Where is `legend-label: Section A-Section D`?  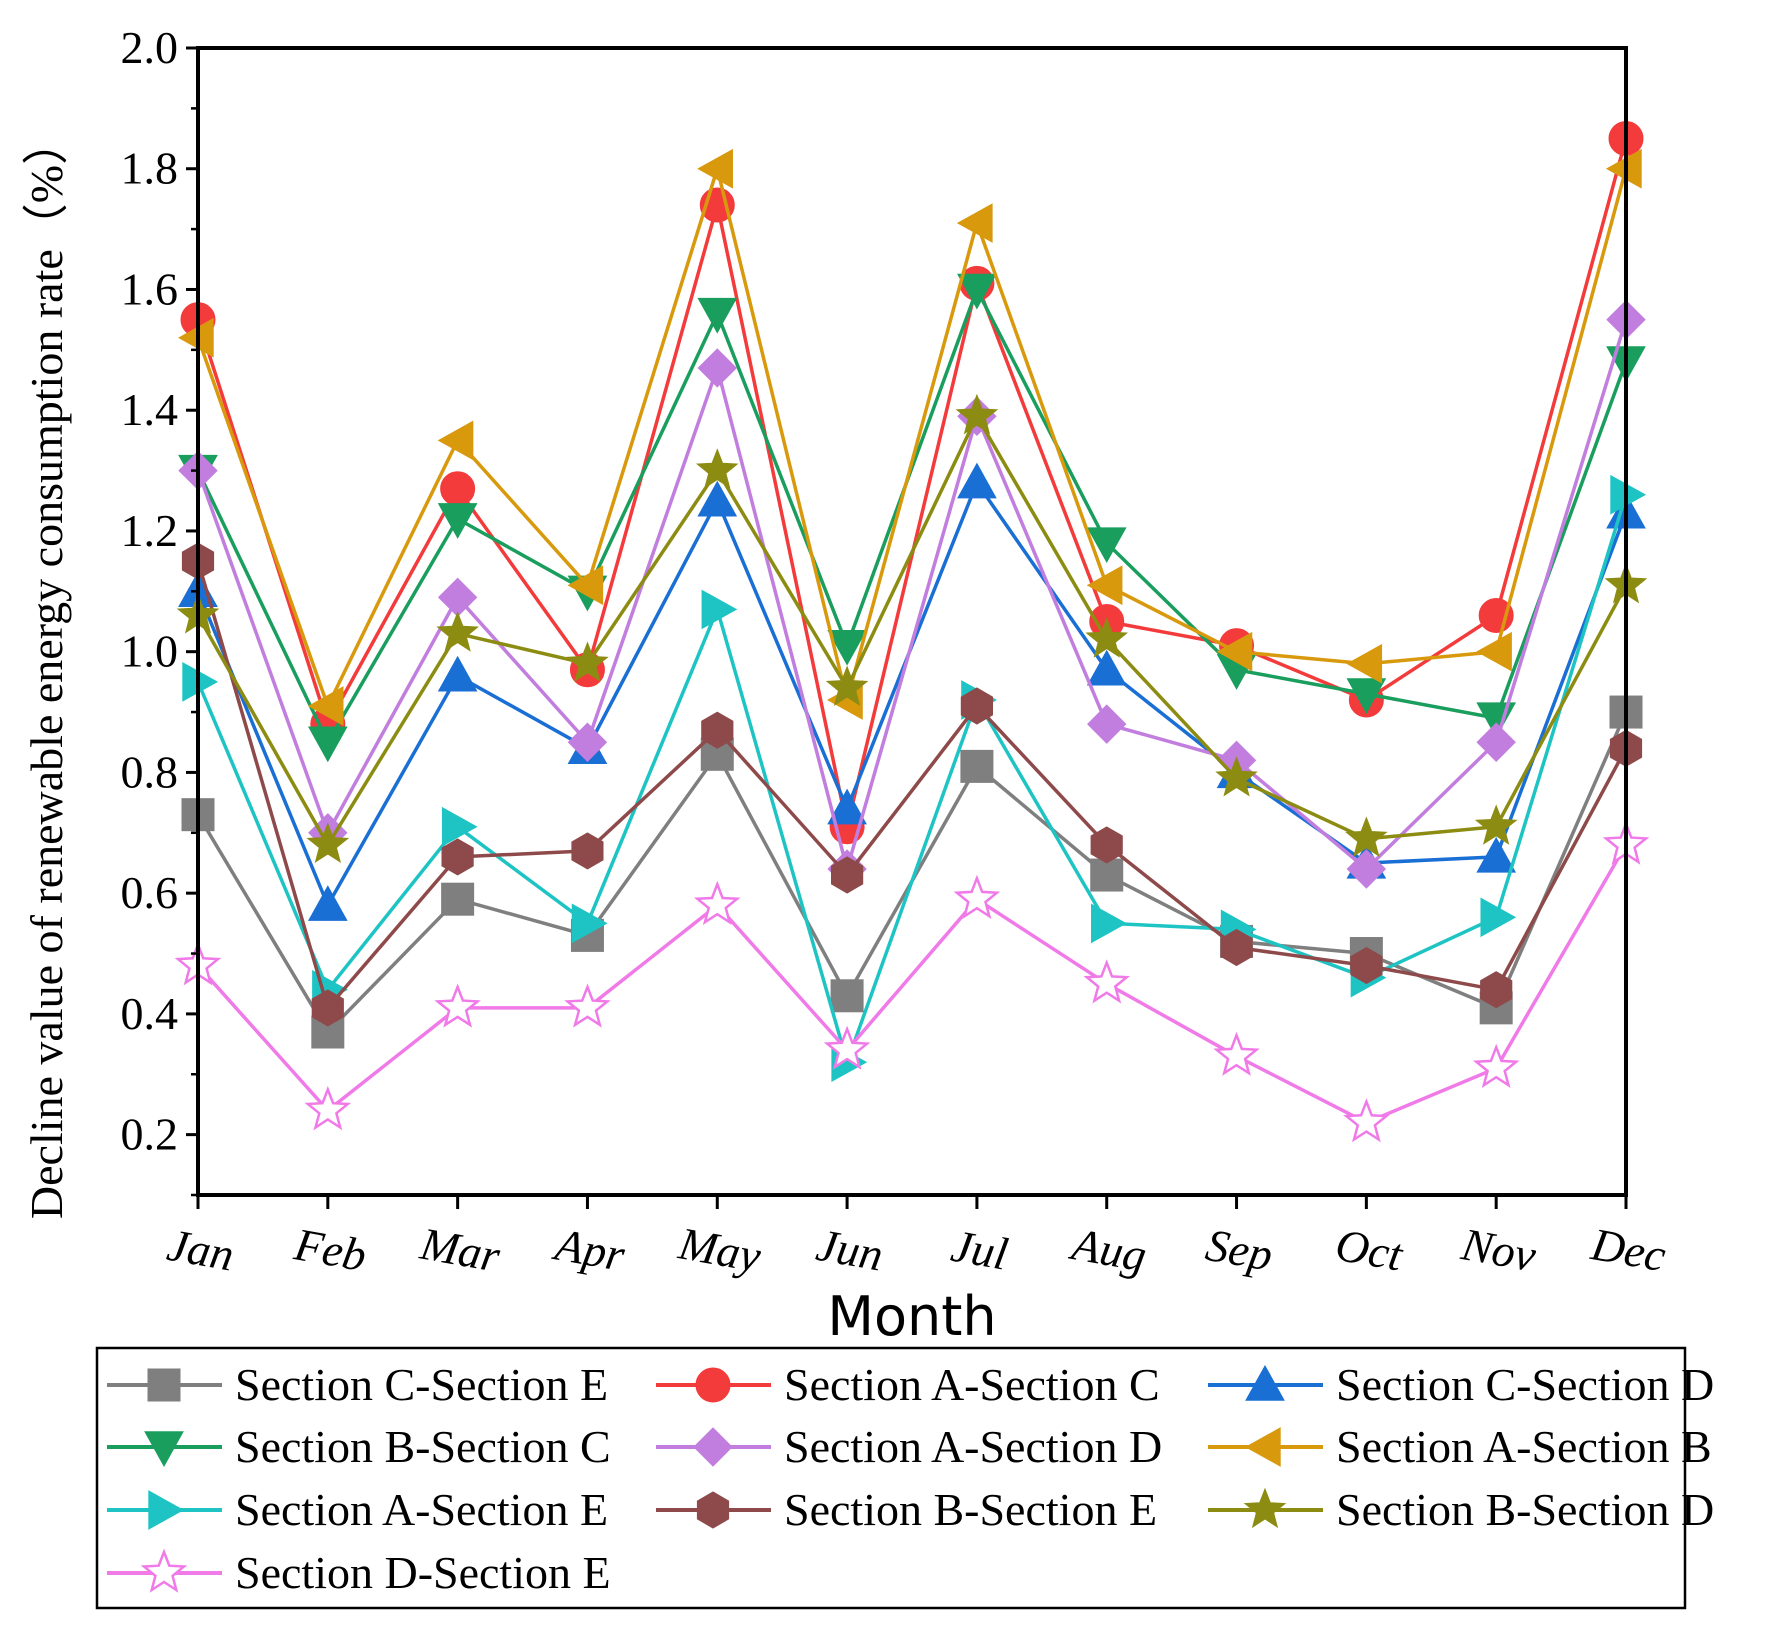 legend-label: Section A-Section D is located at coordinates (973, 1446).